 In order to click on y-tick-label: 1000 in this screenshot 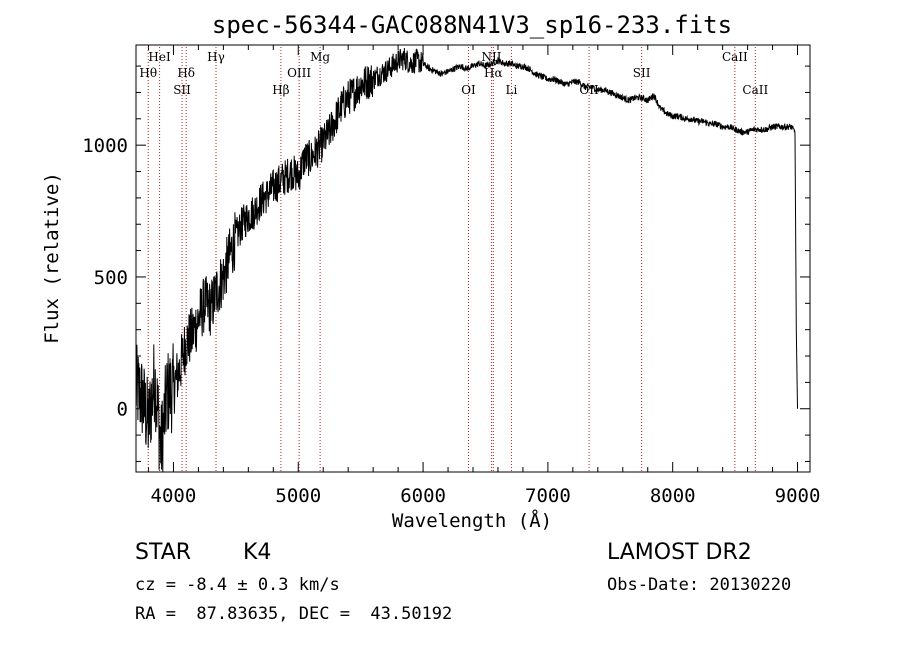, I will do `click(105, 146)`.